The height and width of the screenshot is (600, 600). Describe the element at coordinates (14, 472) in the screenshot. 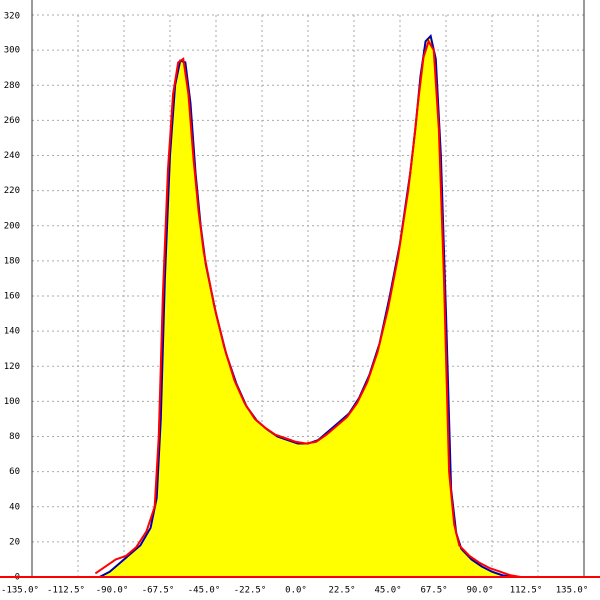

I see `y-tick-label: 60` at that location.